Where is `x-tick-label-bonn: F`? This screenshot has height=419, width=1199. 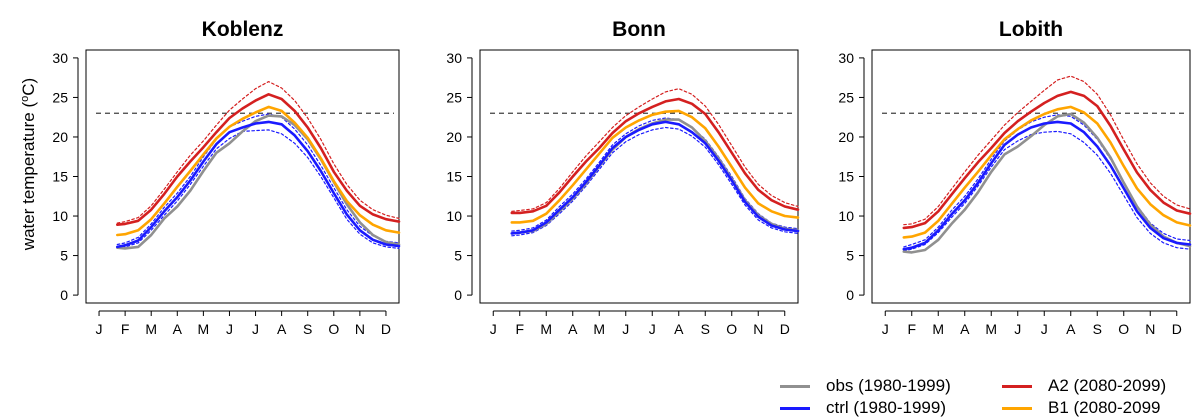
x-tick-label-bonn: F is located at coordinates (519, 329).